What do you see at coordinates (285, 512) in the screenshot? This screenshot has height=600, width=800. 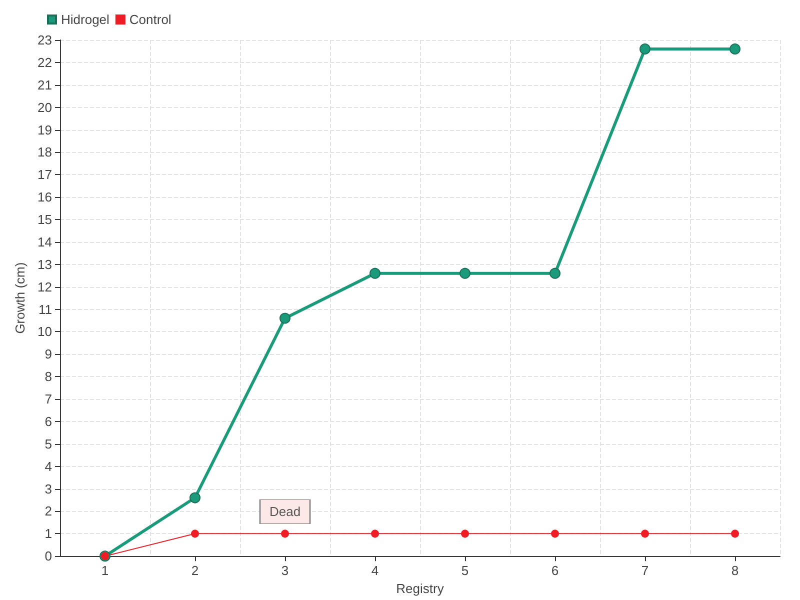 I see `annotation: Dead` at bounding box center [285, 512].